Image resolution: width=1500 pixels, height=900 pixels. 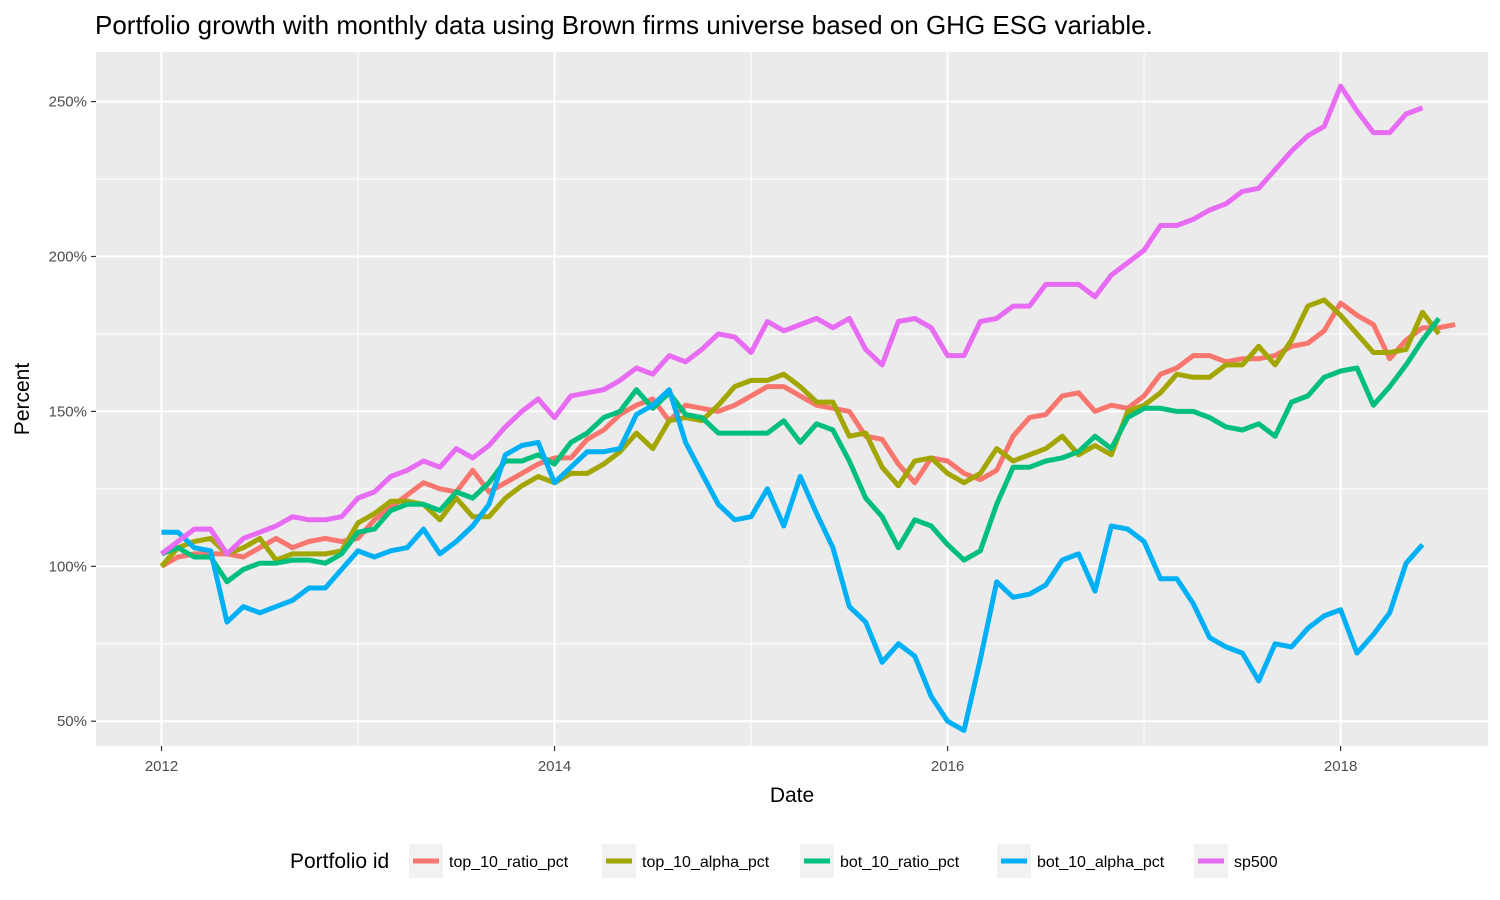 What do you see at coordinates (161, 766) in the screenshot?
I see `x-tick-label: 2012` at bounding box center [161, 766].